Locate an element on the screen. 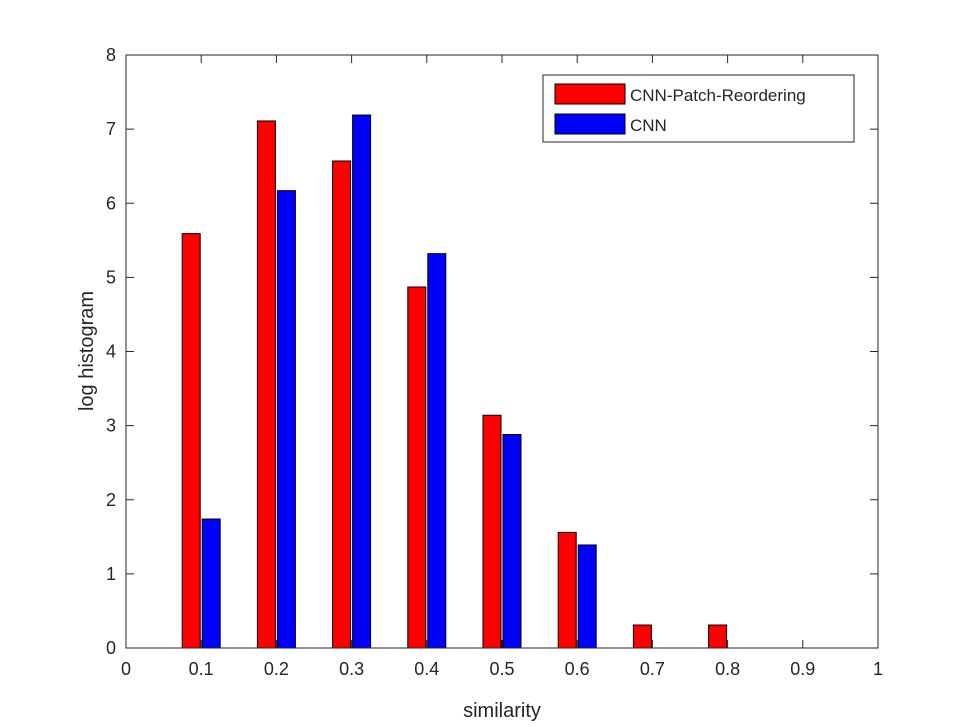 This screenshot has height=727, width=969. y-tick-label: 0 is located at coordinates (111, 648).